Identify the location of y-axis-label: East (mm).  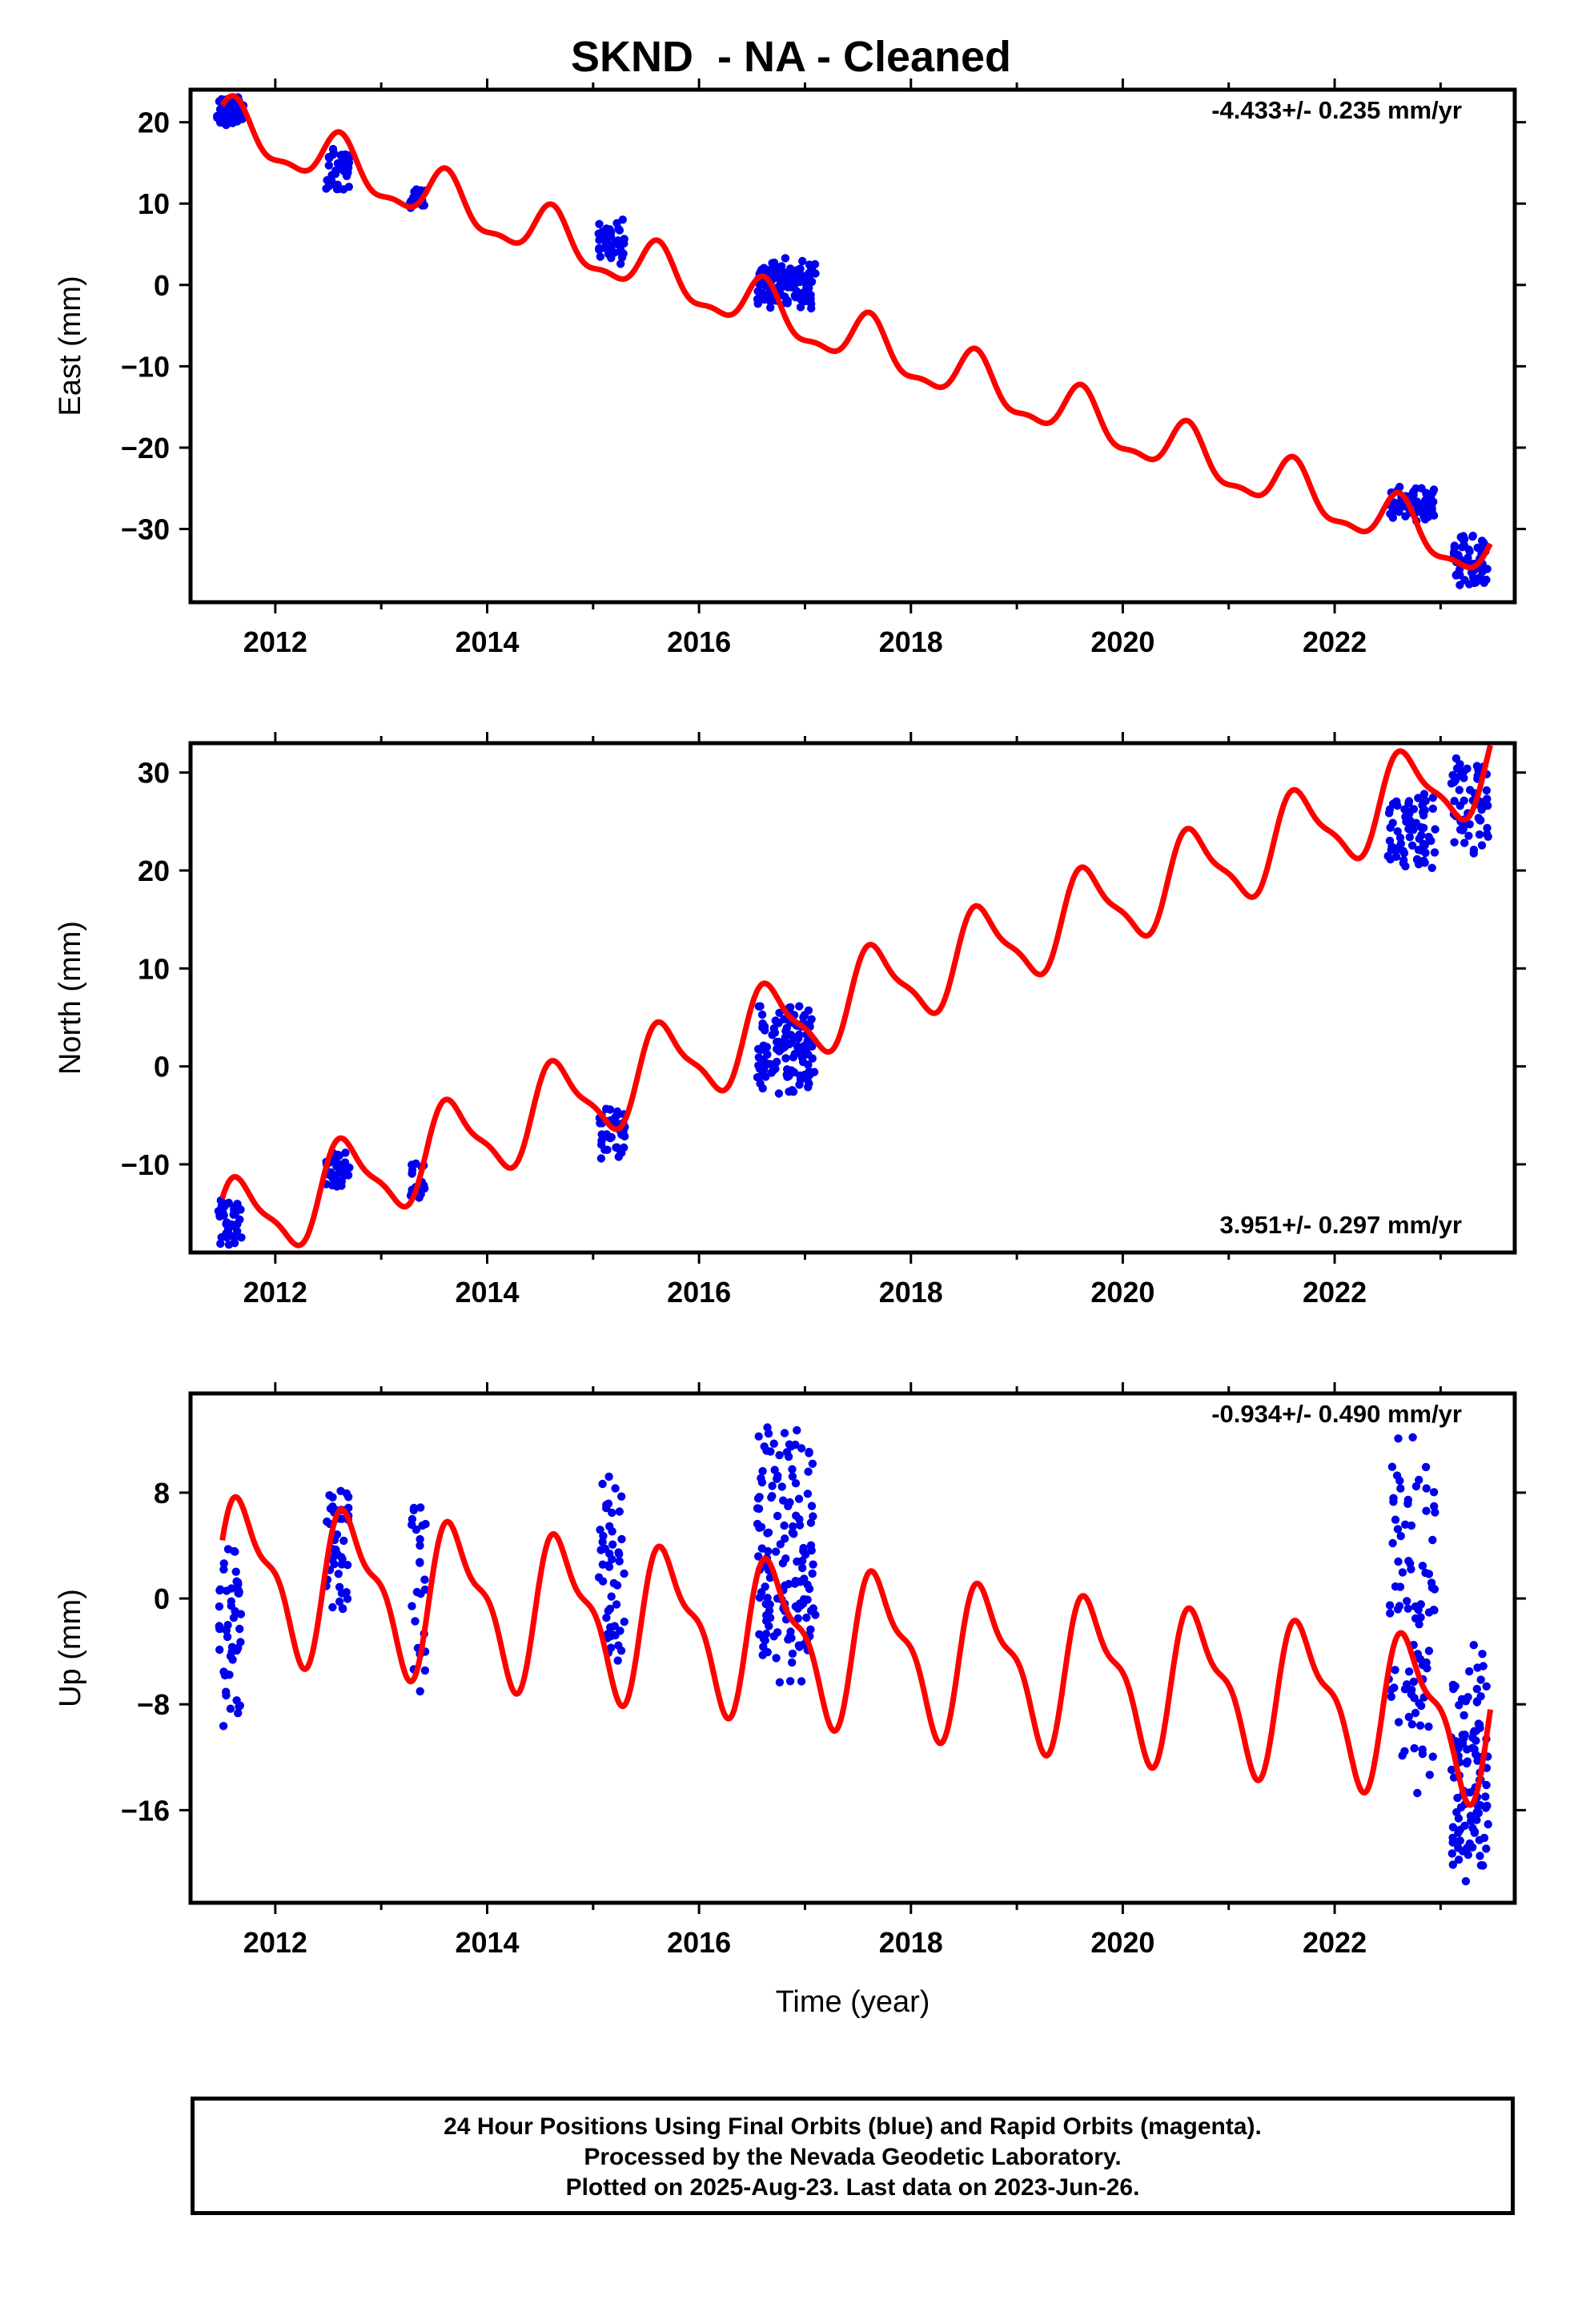
(70, 345).